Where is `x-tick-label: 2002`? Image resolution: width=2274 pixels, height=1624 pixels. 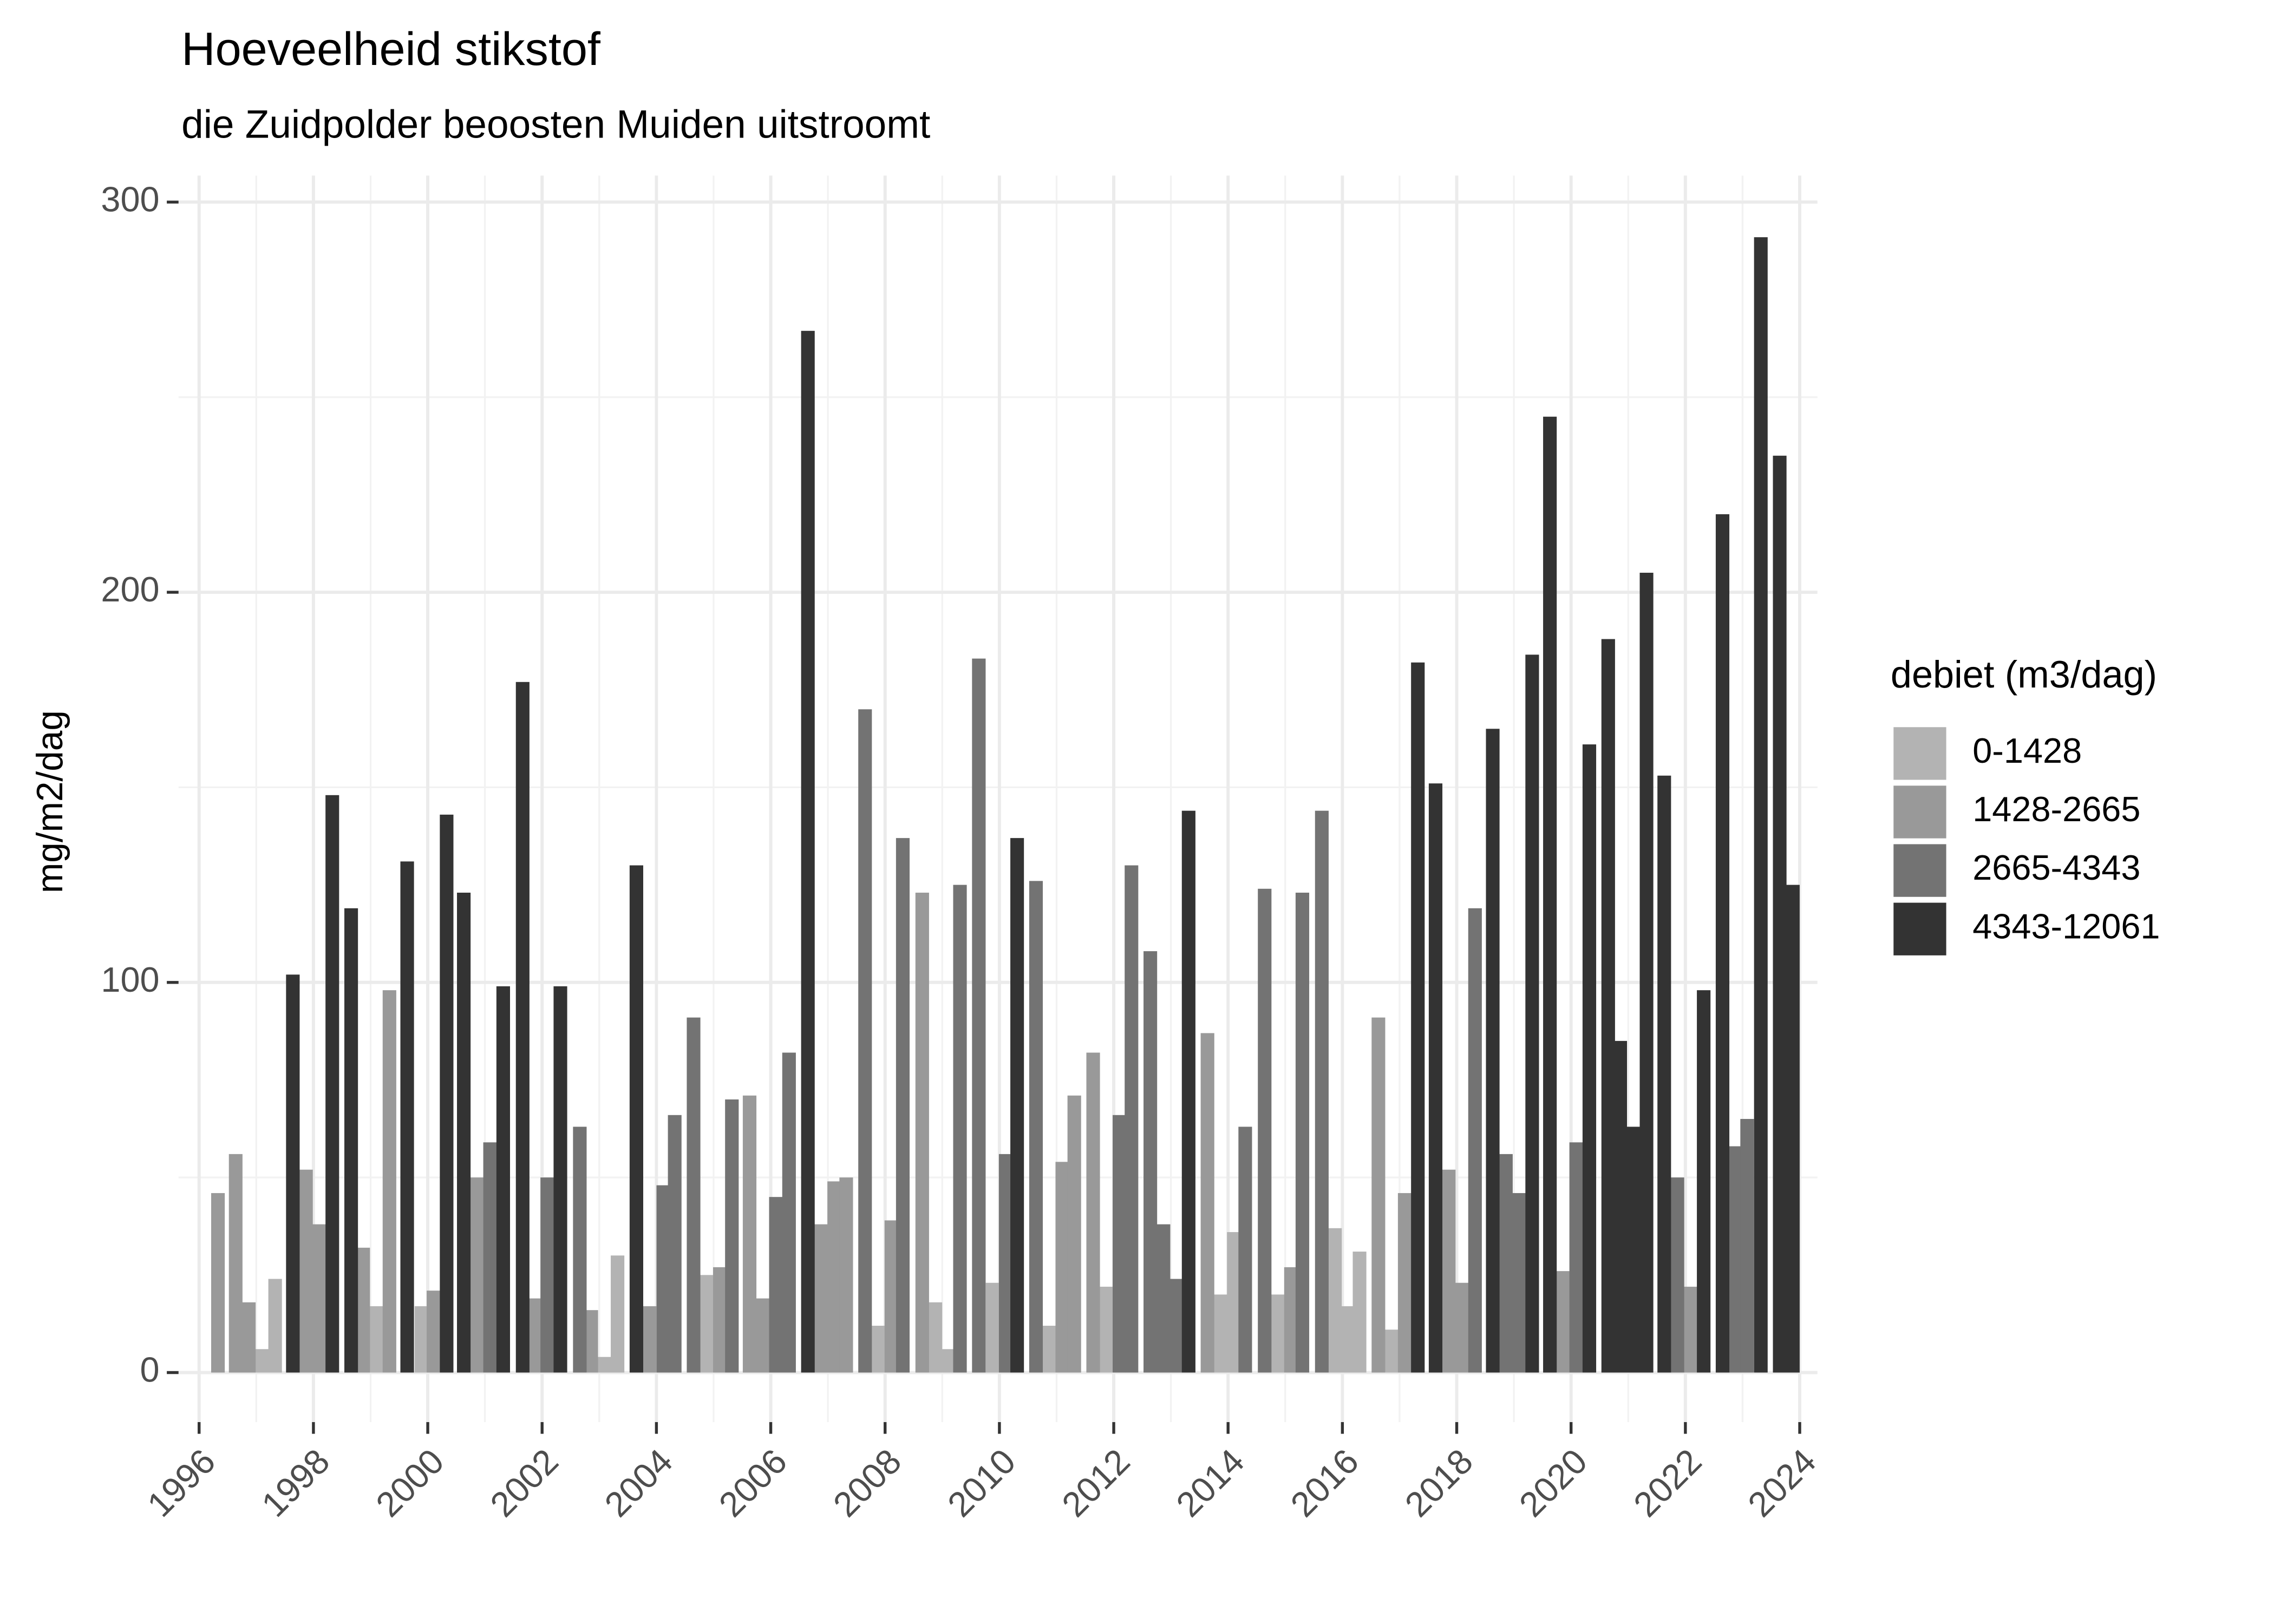
x-tick-label: 2002 is located at coordinates (524, 1482).